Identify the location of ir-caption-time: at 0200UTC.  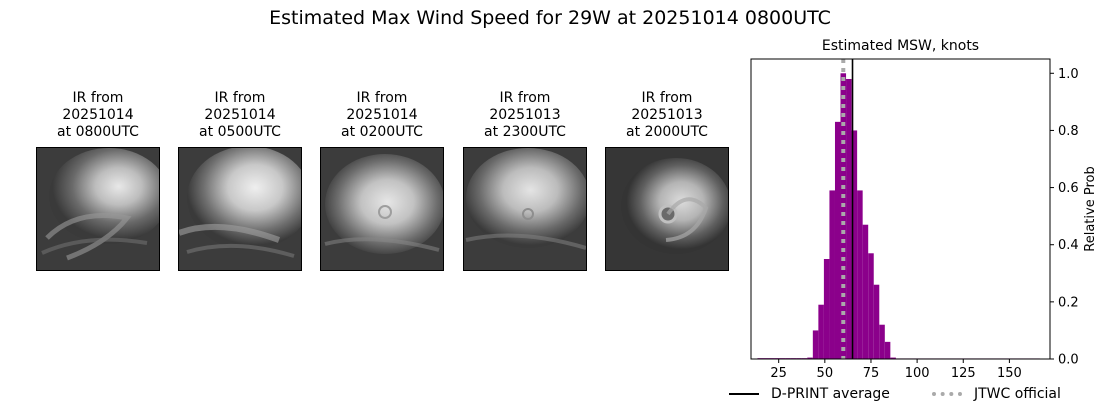
(382, 132).